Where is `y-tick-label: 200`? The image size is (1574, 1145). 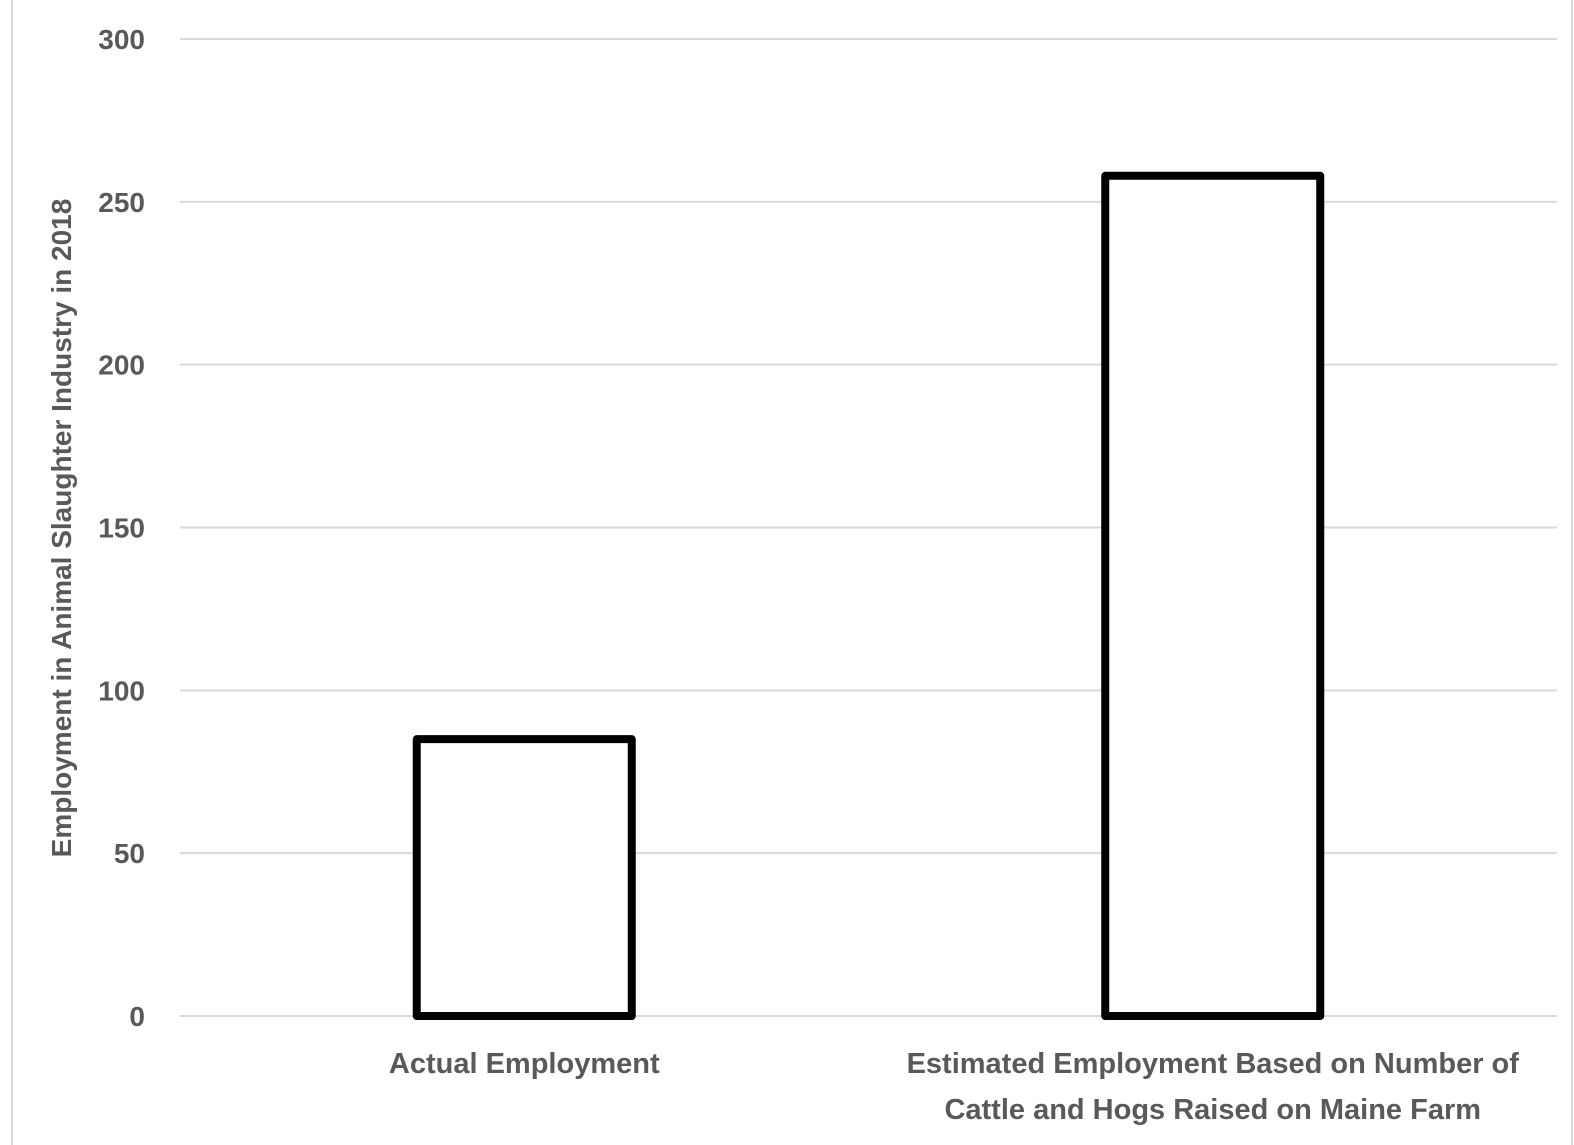
y-tick-label: 200 is located at coordinates (121, 365).